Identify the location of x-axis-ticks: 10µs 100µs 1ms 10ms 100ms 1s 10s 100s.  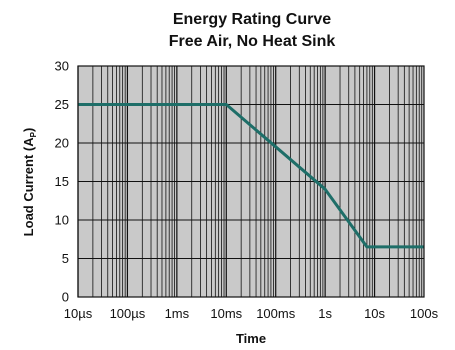
(251, 313).